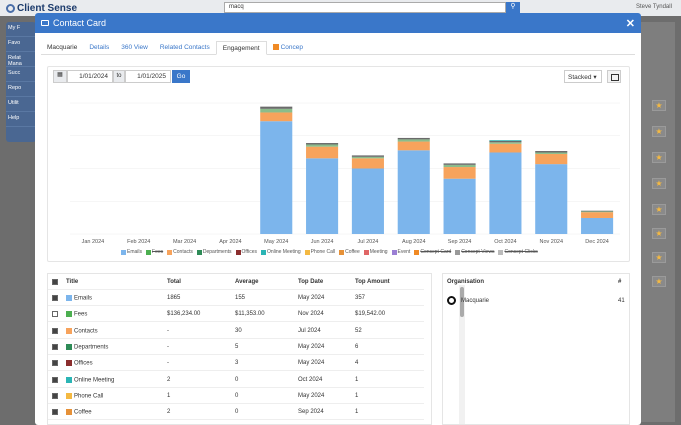  Describe the element at coordinates (134, 47) in the screenshot. I see `tab-360-view: 360 View` at that location.